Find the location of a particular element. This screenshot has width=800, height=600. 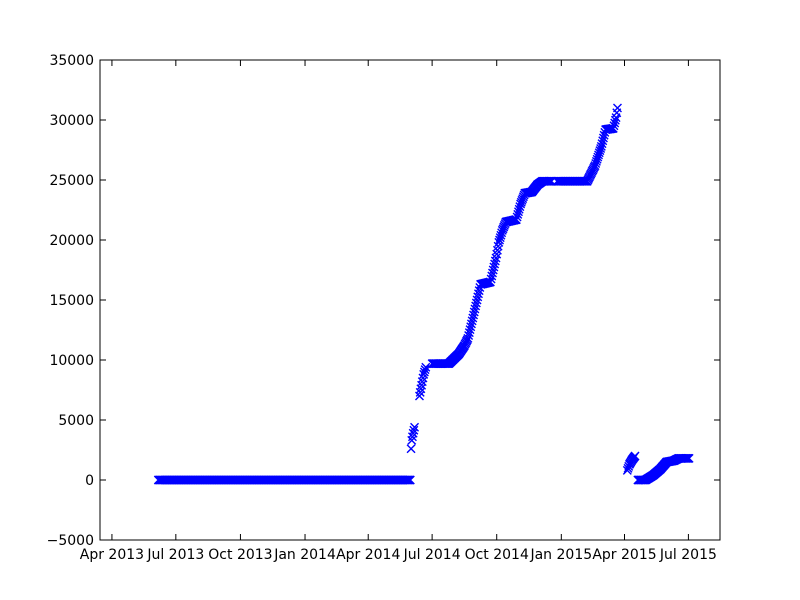

y-tick-label: 10000 is located at coordinates (71, 361).